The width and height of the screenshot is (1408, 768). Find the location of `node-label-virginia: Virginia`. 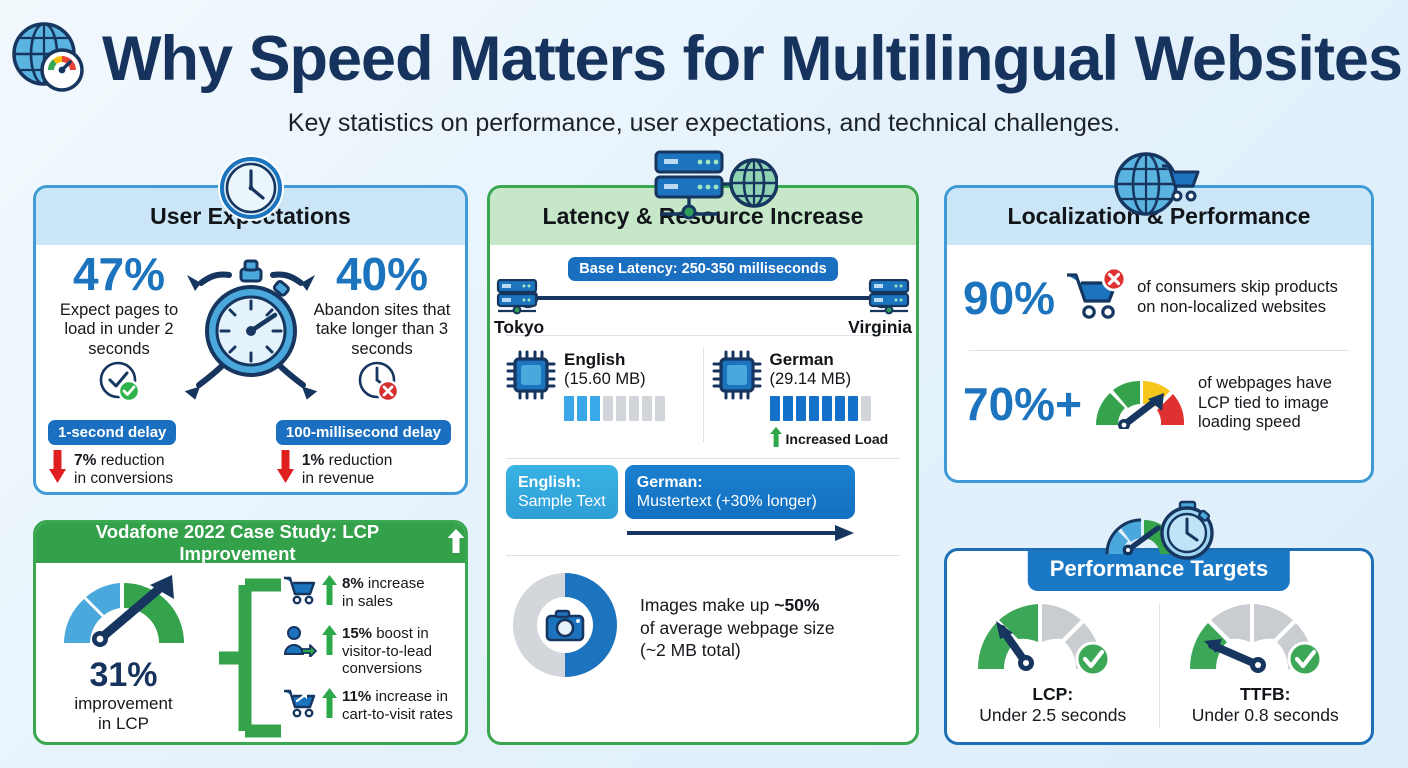

node-label-virginia: Virginia is located at coordinates (880, 327).